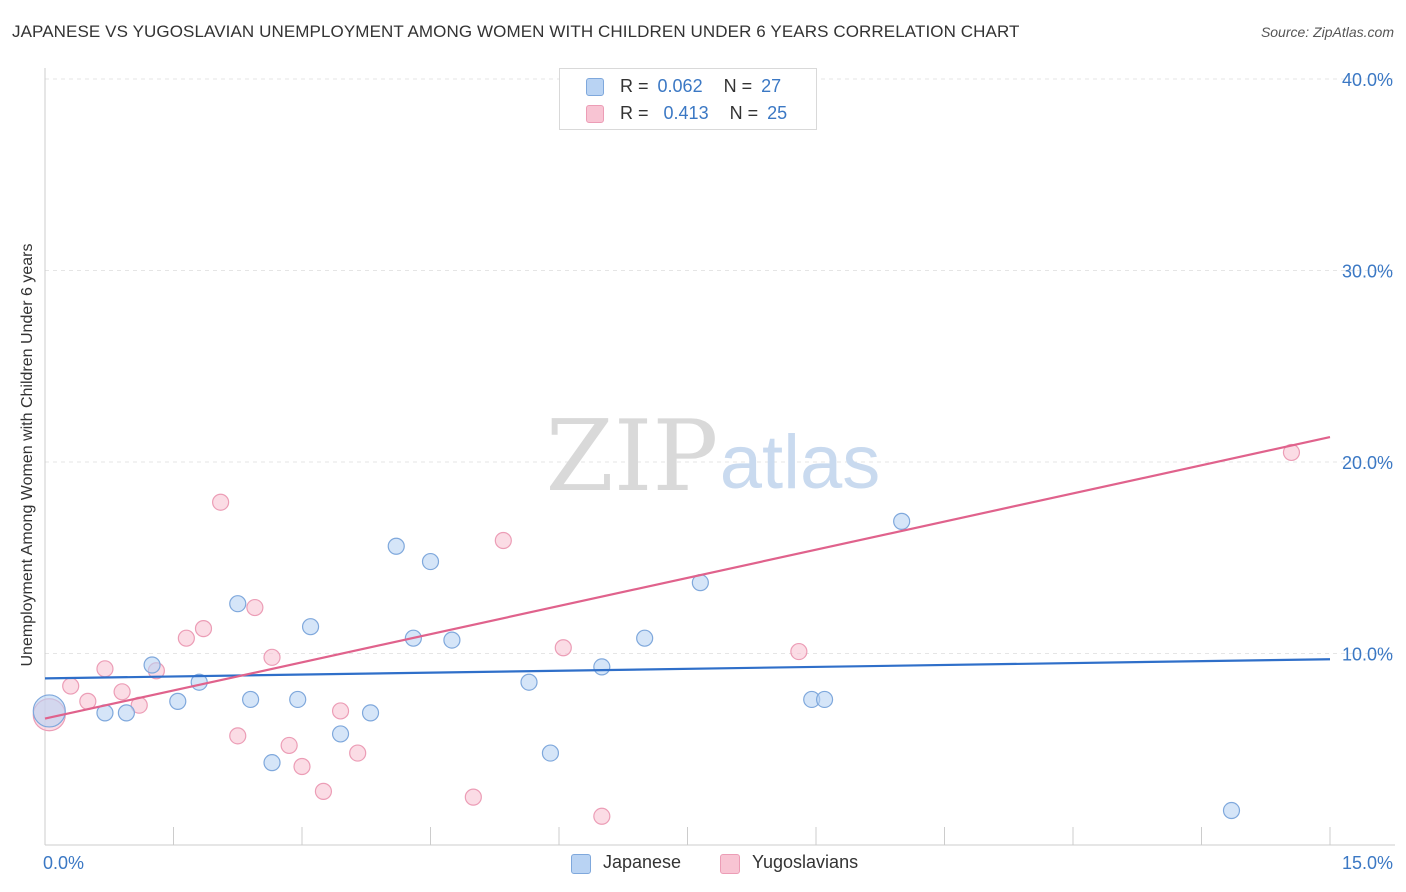 The height and width of the screenshot is (892, 1406). What do you see at coordinates (632, 457) in the screenshot?
I see `watermark-zip: ZIP` at bounding box center [632, 457].